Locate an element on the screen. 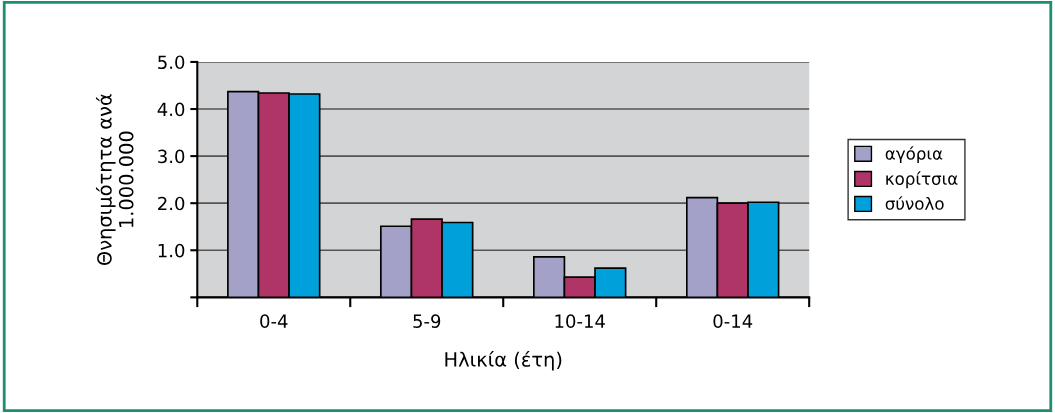  y-tick-label: 3.0 is located at coordinates (171, 156).